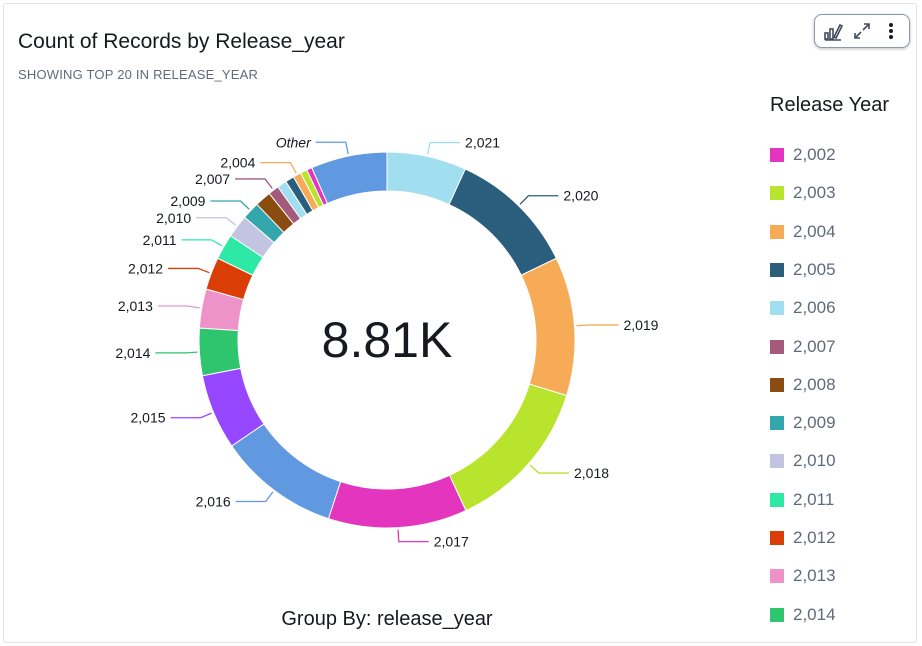 This screenshot has height=646, width=922. I want to click on legend-item: 2,006, so click(840, 308).